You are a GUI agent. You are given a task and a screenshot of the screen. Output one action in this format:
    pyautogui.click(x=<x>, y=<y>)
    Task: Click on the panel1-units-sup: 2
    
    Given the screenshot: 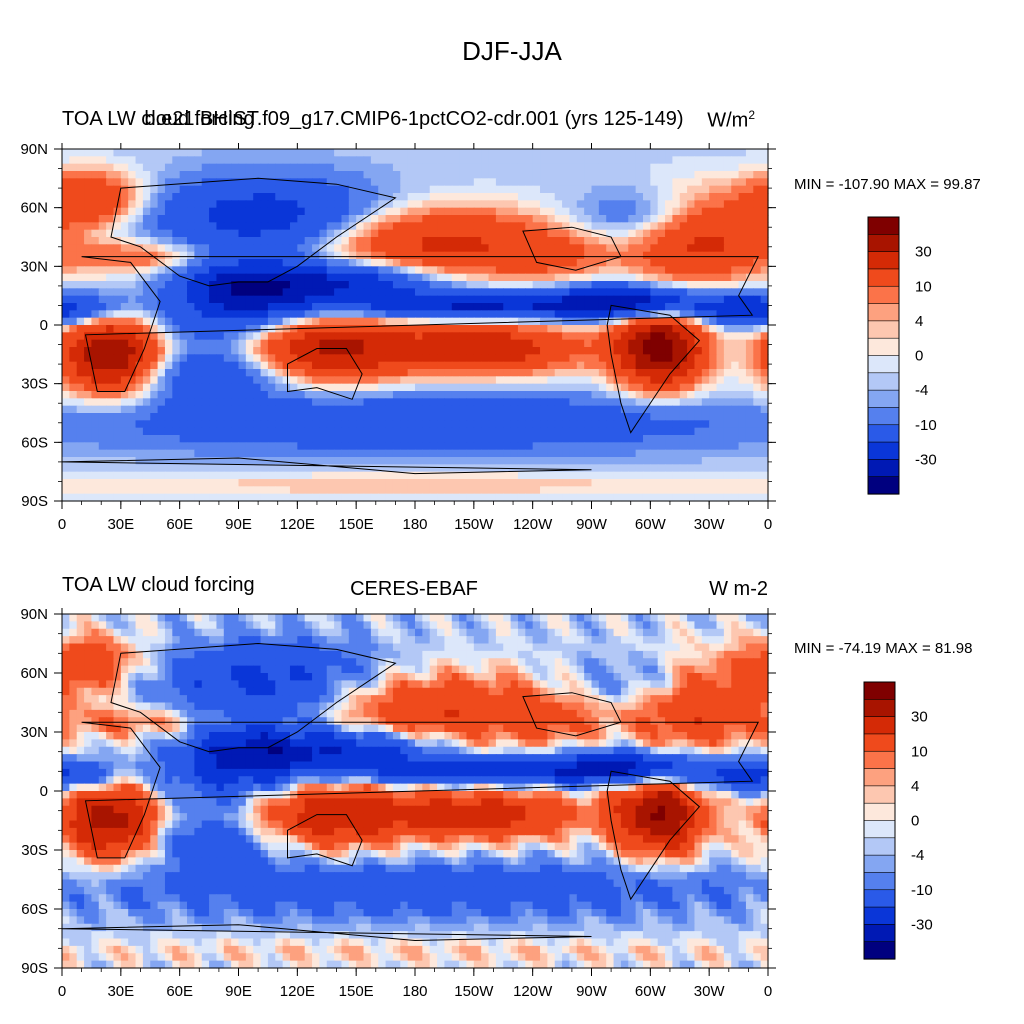 What is the action you would take?
    pyautogui.click(x=751, y=115)
    